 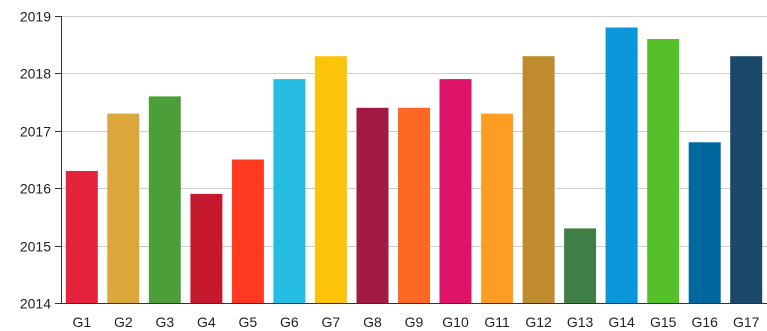 I want to click on bar-g16, so click(x=704, y=222).